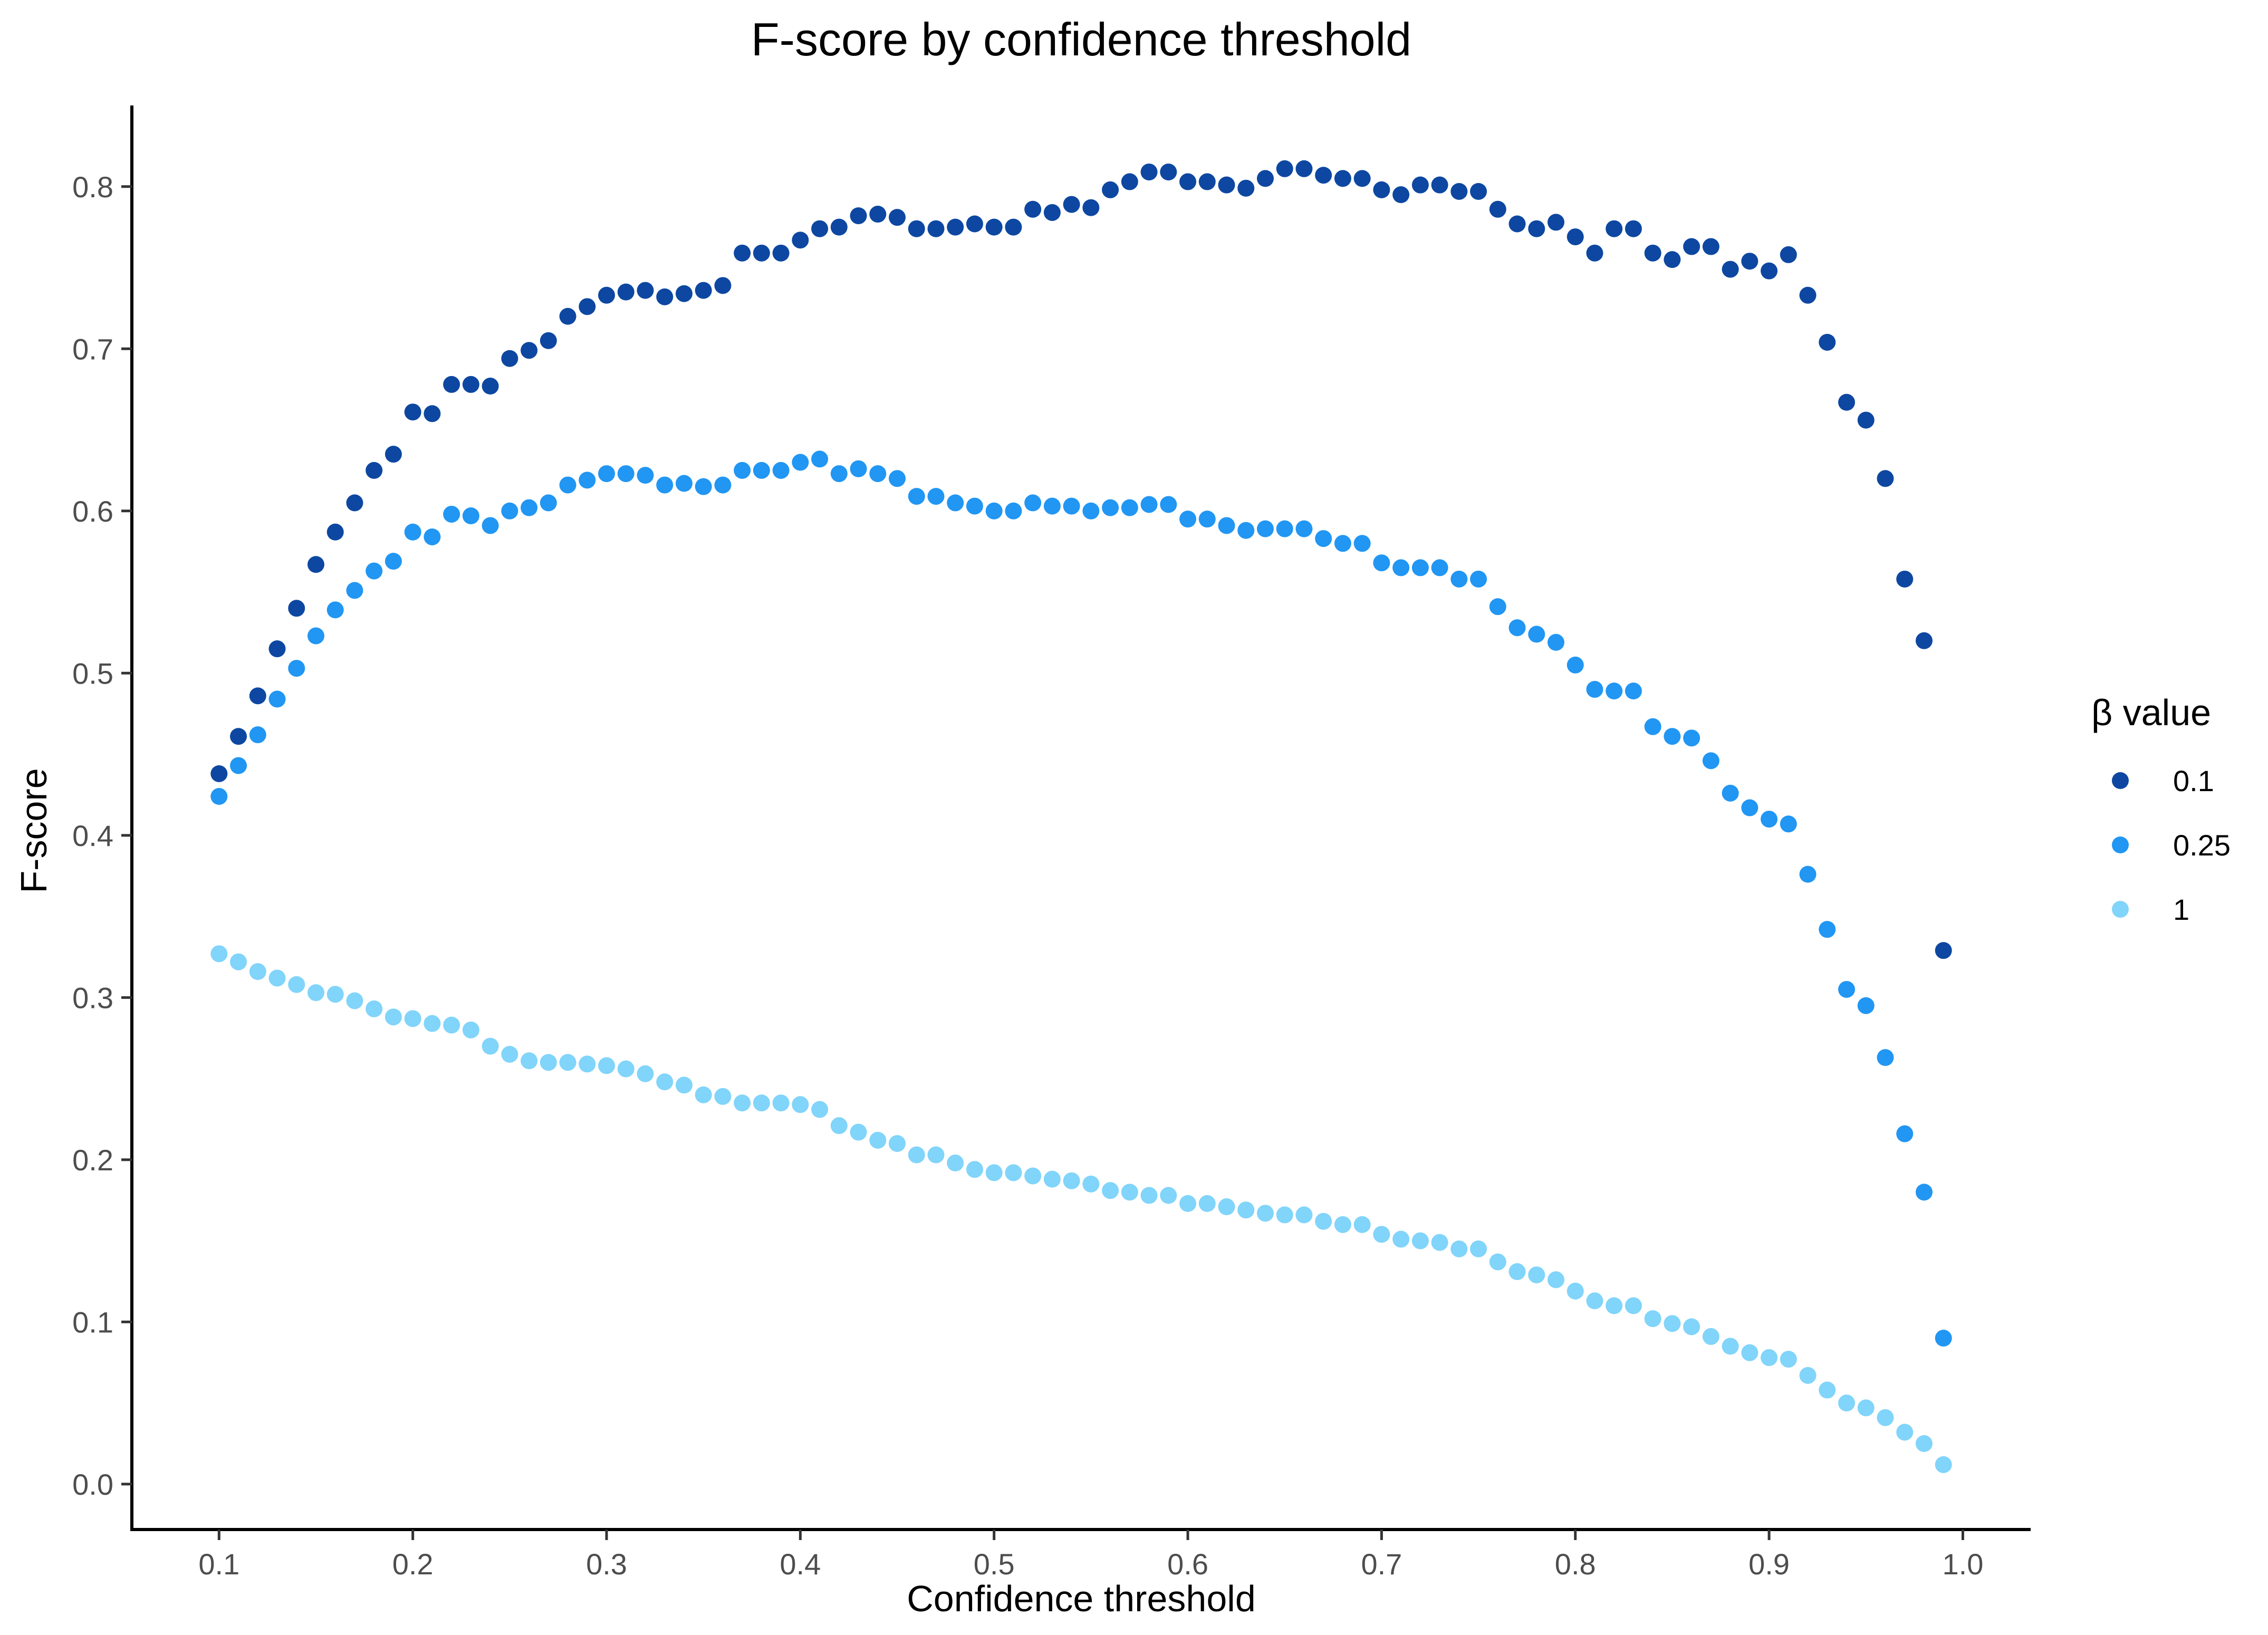 Image resolution: width=2268 pixels, height=1635 pixels. Describe the element at coordinates (800, 1564) in the screenshot. I see `x-tick-label: 0.4` at that location.